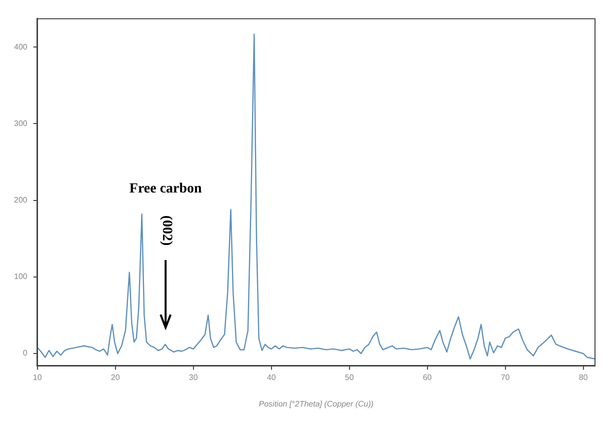 Image resolution: width=609 pixels, height=421 pixels. What do you see at coordinates (21, 47) in the screenshot?
I see `y-tick-label: 400` at bounding box center [21, 47].